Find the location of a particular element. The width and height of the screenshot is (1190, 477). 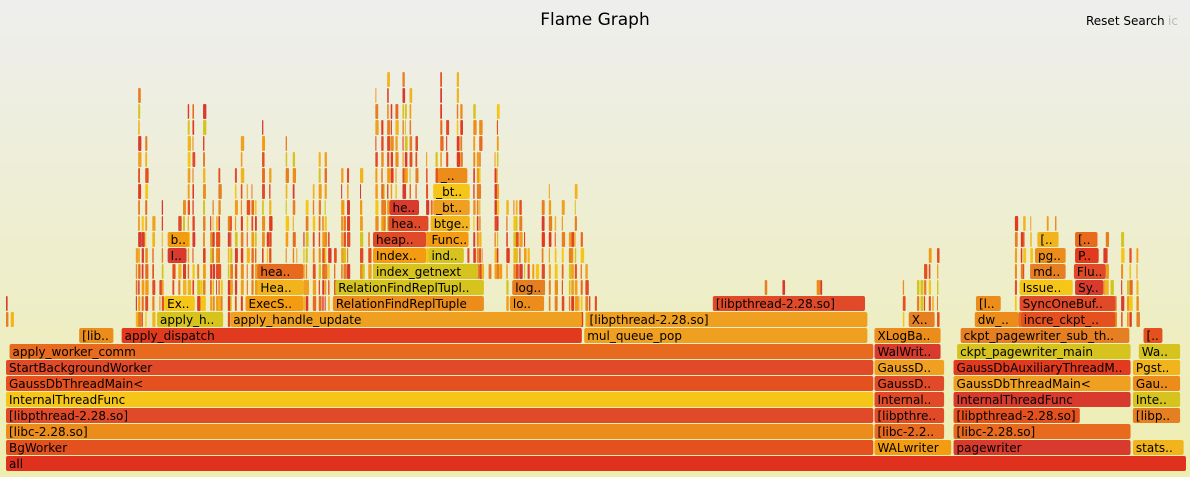

frame: [l.. is located at coordinates (988, 303).